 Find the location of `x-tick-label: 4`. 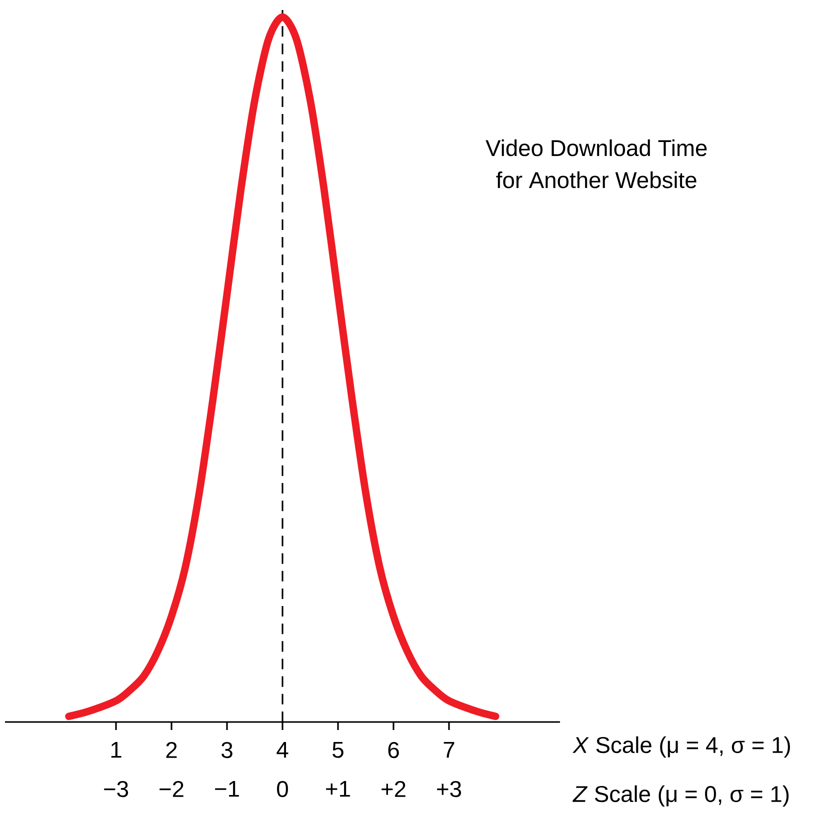

x-tick-label: 4 is located at coordinates (282, 750).